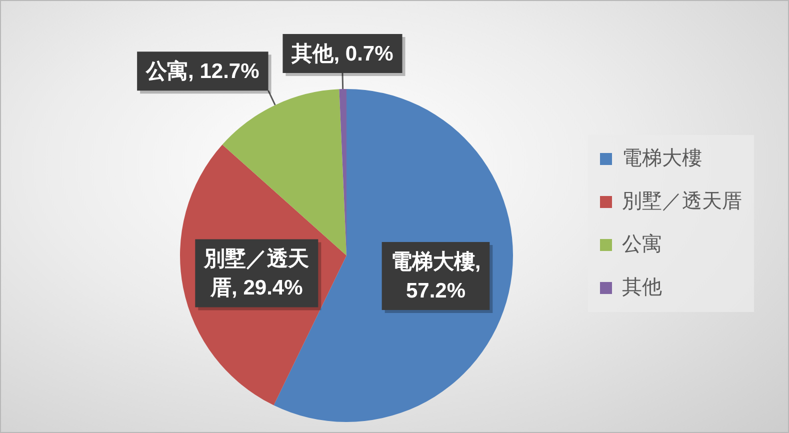  Describe the element at coordinates (662, 159) in the screenshot. I see `legend-label: 電梯大樓` at that location.